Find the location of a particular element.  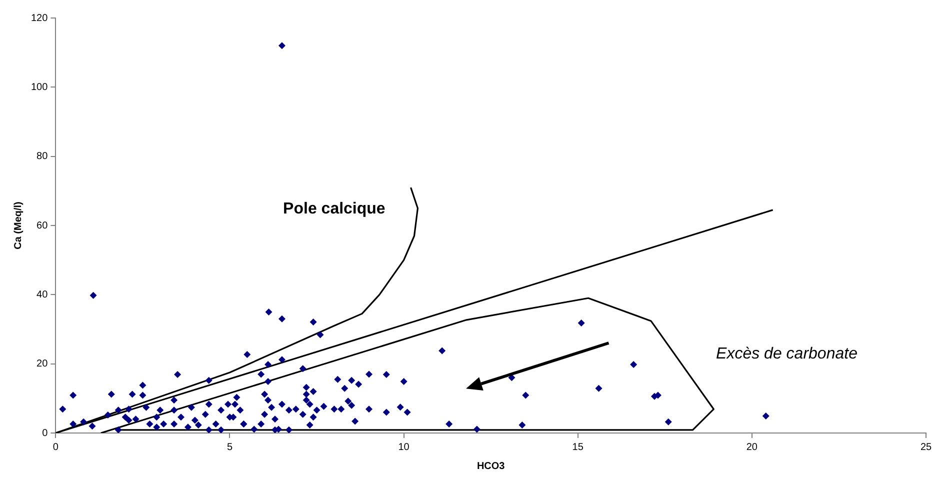

y-axis-title: Ca (Meq/l) is located at coordinates (18, 226).